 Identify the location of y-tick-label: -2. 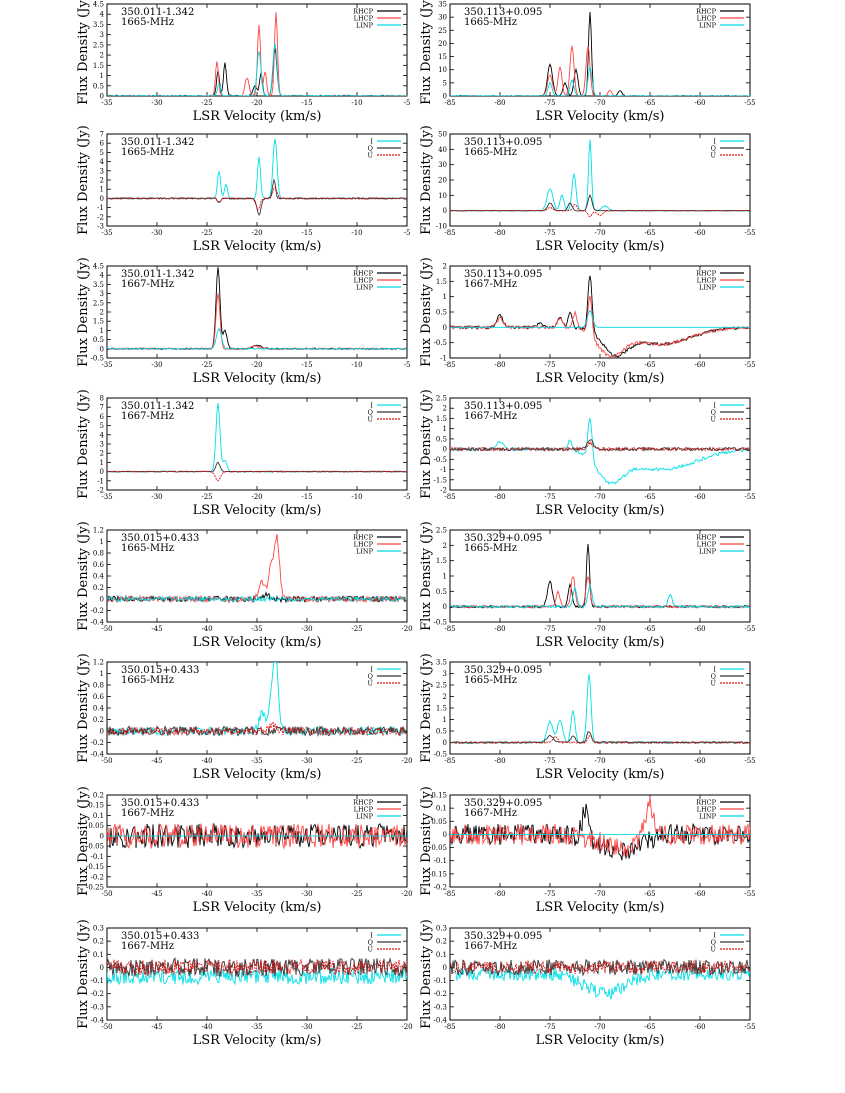
(100, 491).